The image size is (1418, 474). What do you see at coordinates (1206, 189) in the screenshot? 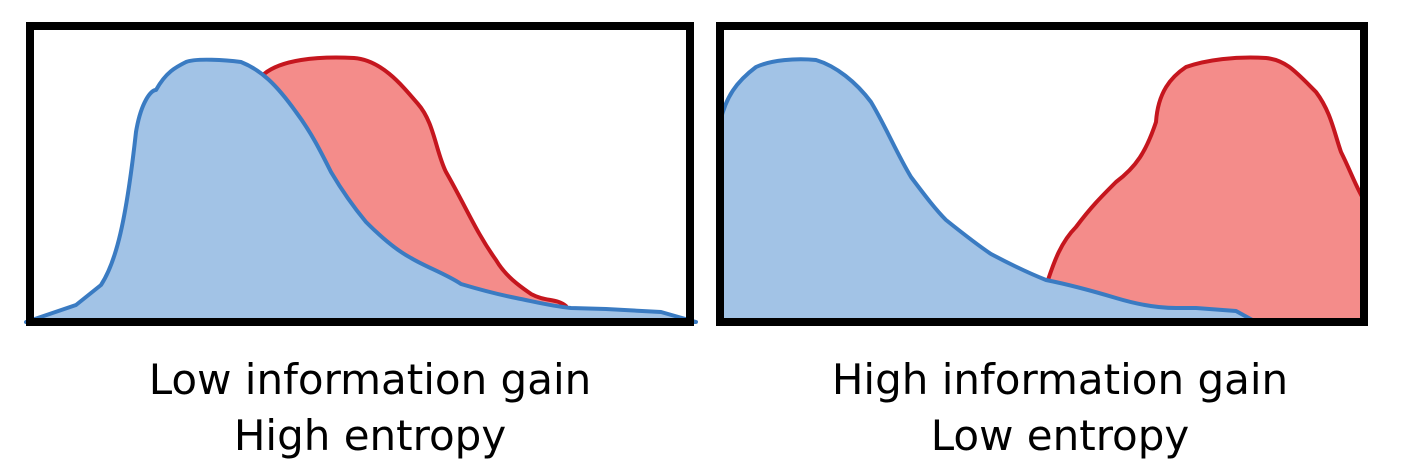
I see `red-distribution-area` at bounding box center [1206, 189].